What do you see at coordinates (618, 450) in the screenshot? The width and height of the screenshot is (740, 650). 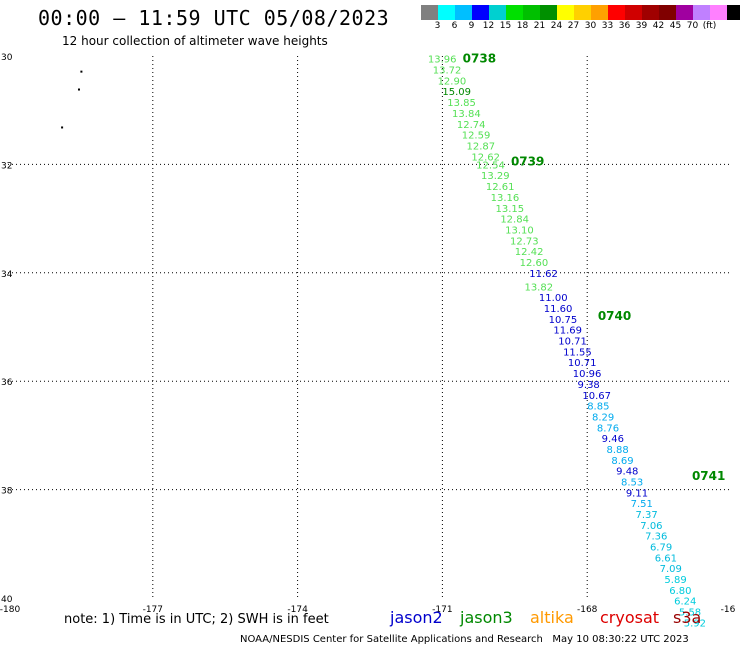 I see `wave-height-label: 8.88` at bounding box center [618, 450].